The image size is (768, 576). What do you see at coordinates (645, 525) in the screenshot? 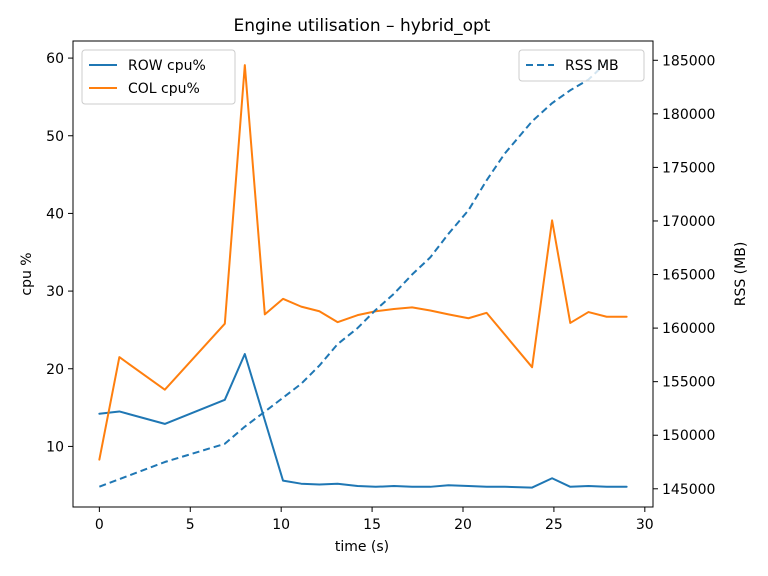
I see `x-tick-label: 30` at bounding box center [645, 525].